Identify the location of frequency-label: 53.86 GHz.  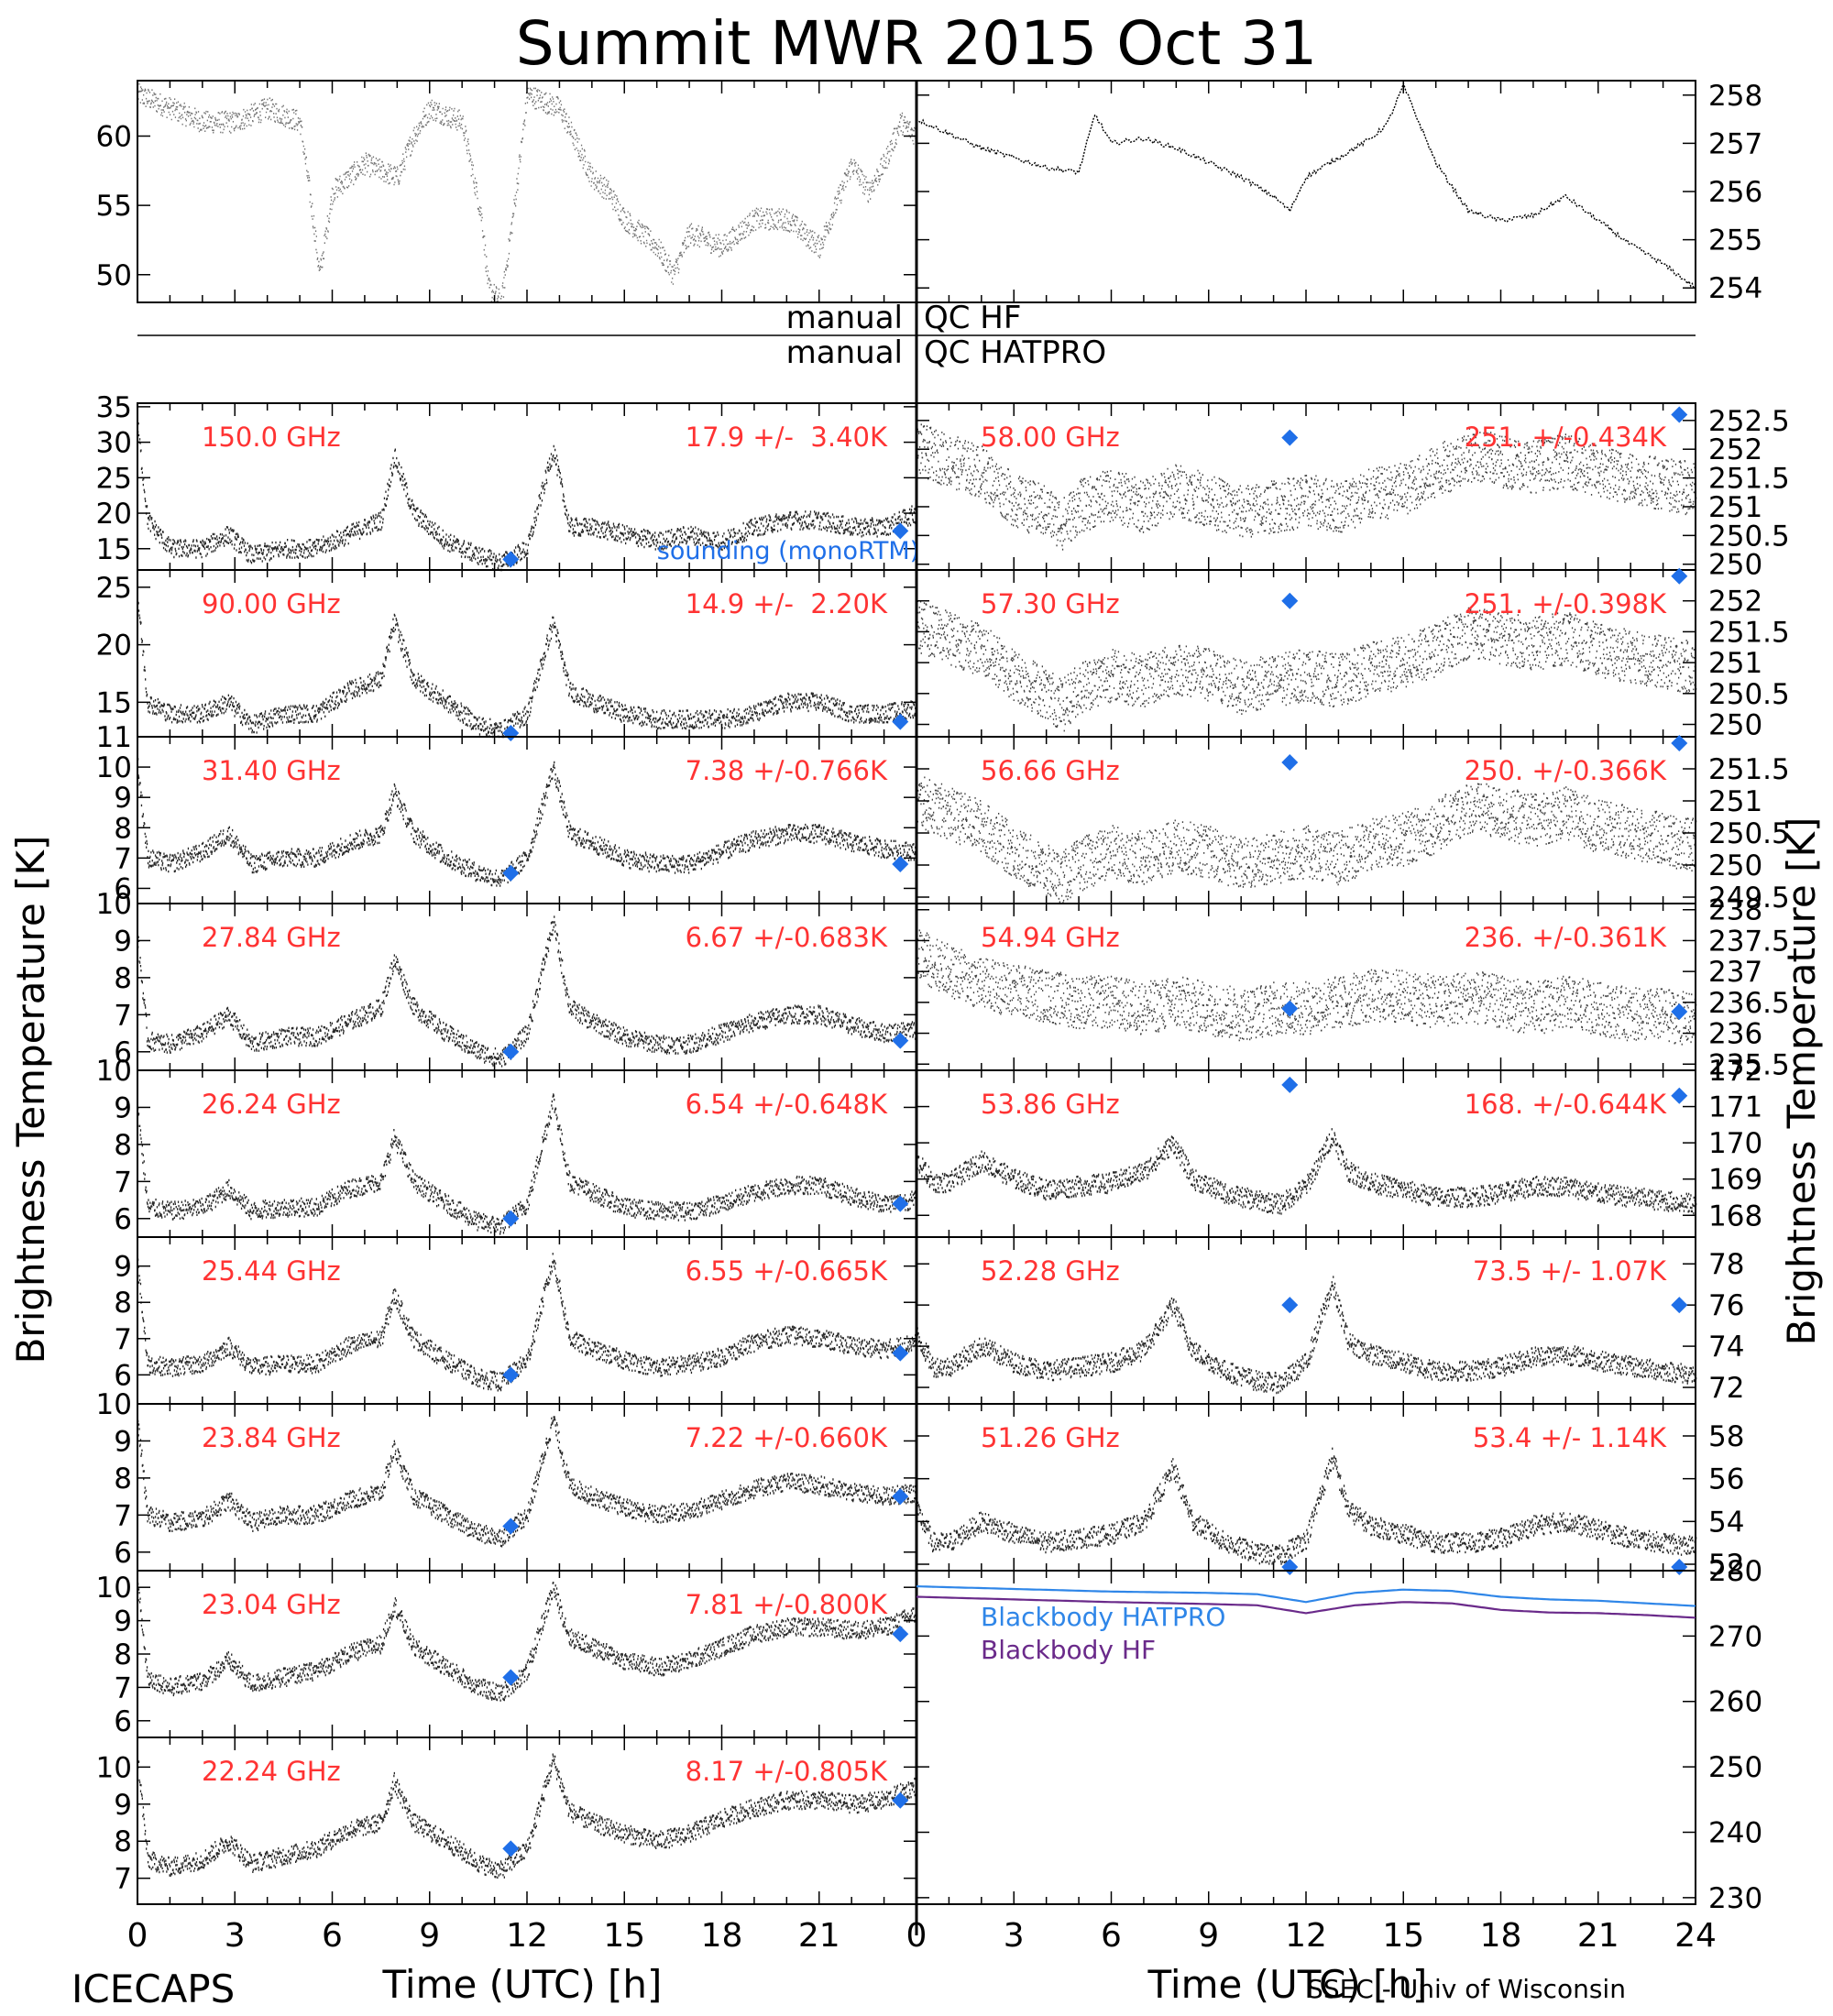
(1050, 1104).